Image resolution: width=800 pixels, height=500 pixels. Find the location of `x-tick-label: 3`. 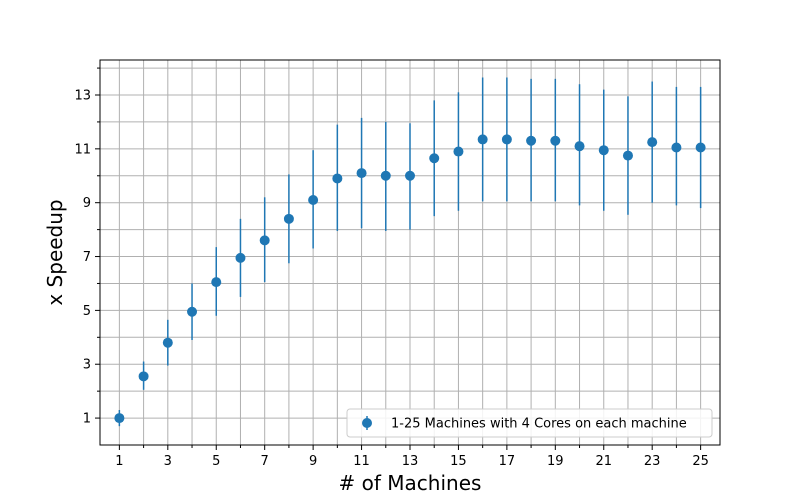

x-tick-label: 3 is located at coordinates (168, 461).